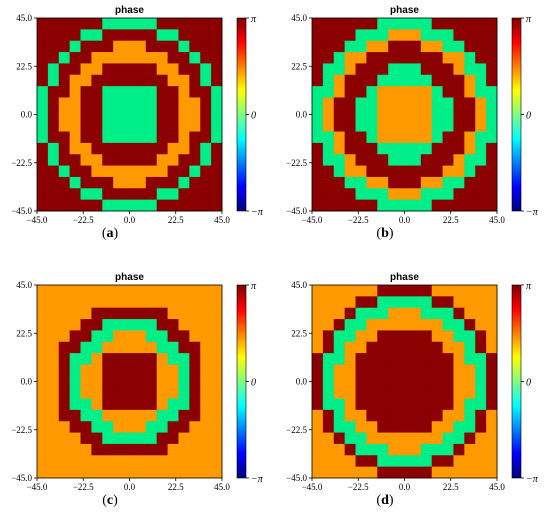  What do you see at coordinates (358, 487) in the screenshot?
I see `x-tick-label: −22.5` at bounding box center [358, 487].